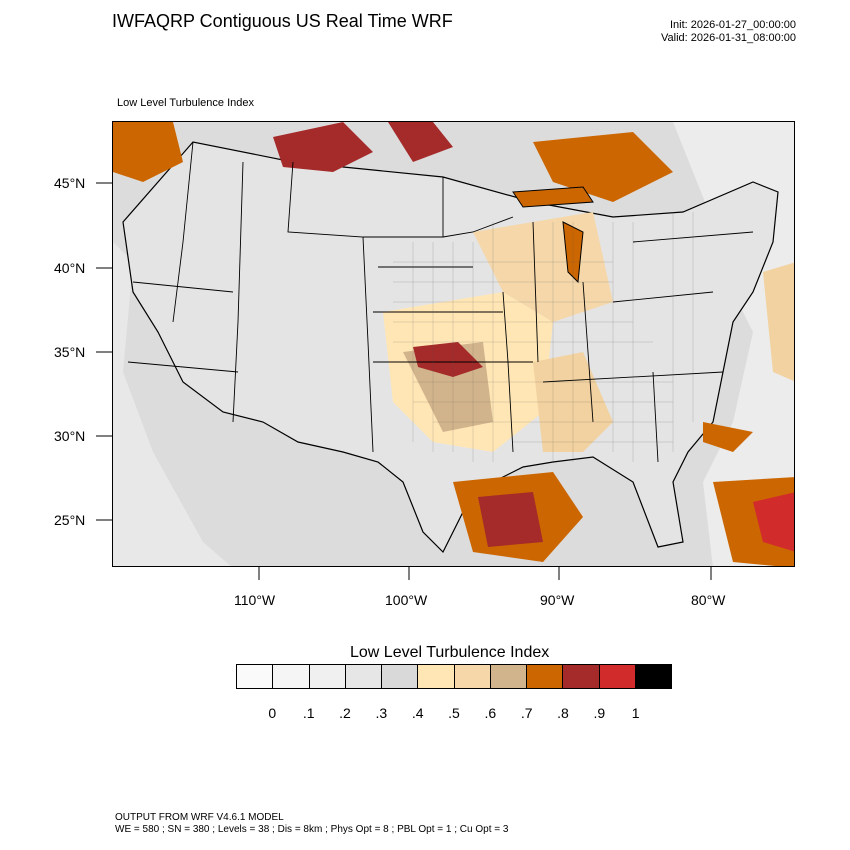 The height and width of the screenshot is (850, 850). Describe the element at coordinates (381, 713) in the screenshot. I see `colorbar-label: .3` at that location.